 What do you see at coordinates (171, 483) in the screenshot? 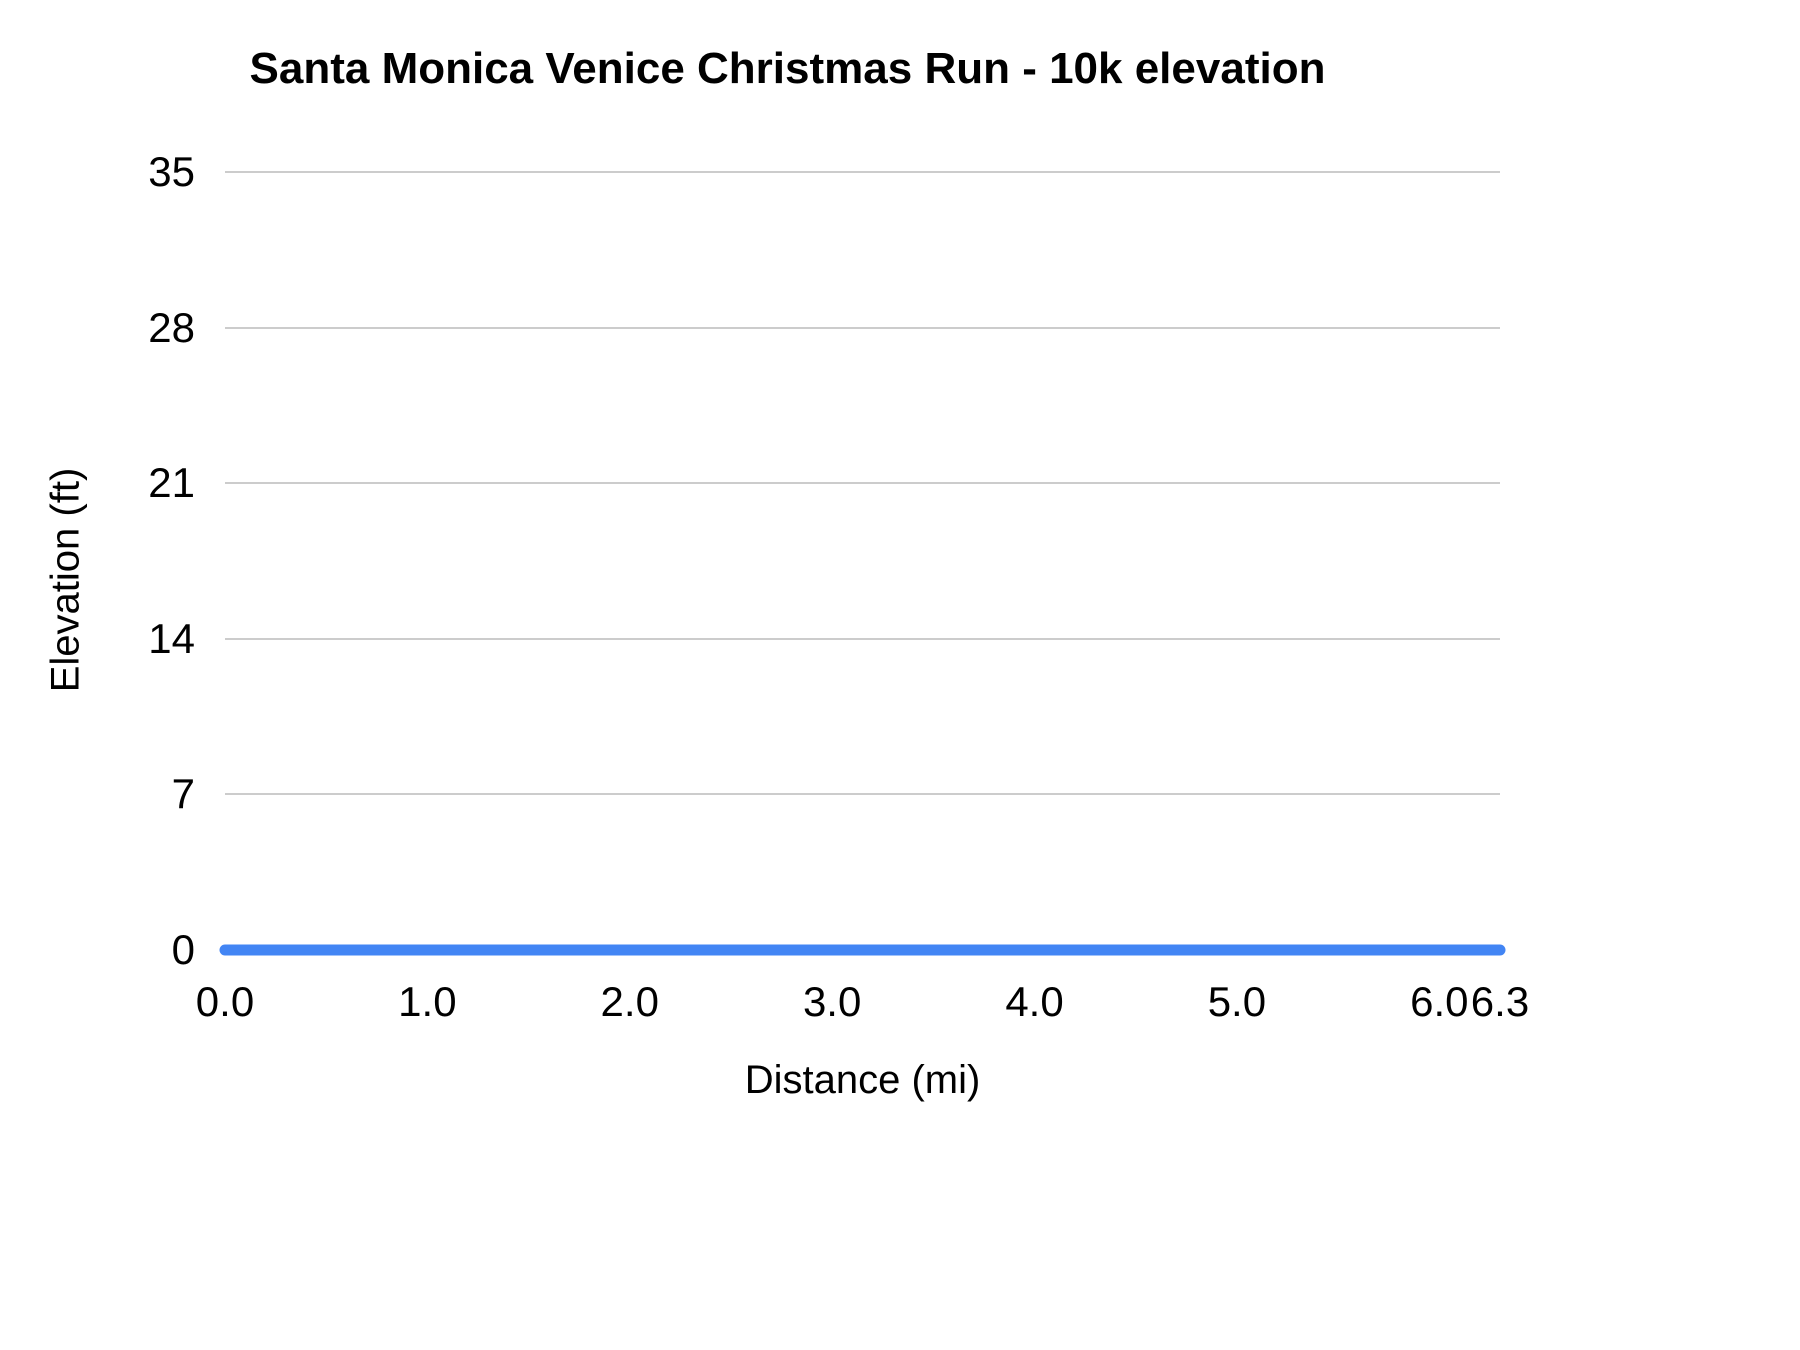
I see `y-tick-label: 21` at bounding box center [171, 483].